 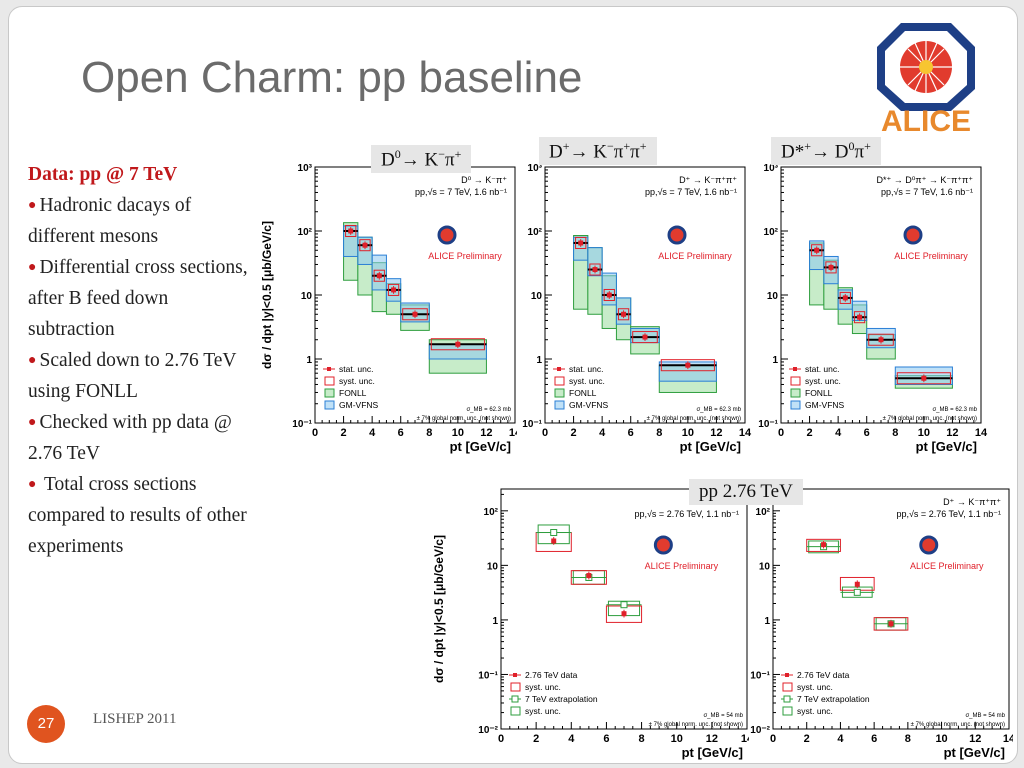 What do you see at coordinates (760, 730) in the screenshot?
I see `y-tick-label: 10⁻²` at bounding box center [760, 730].